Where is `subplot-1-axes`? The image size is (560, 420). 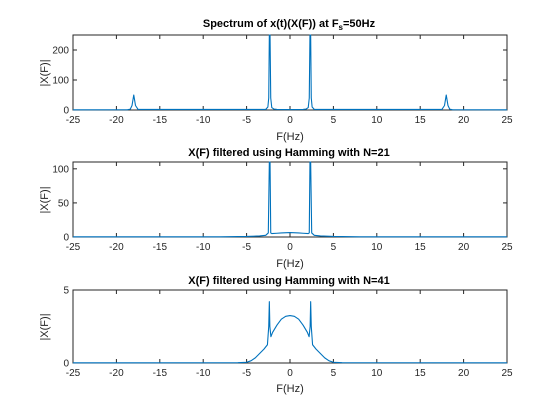 subplot-1-axes is located at coordinates (290, 72).